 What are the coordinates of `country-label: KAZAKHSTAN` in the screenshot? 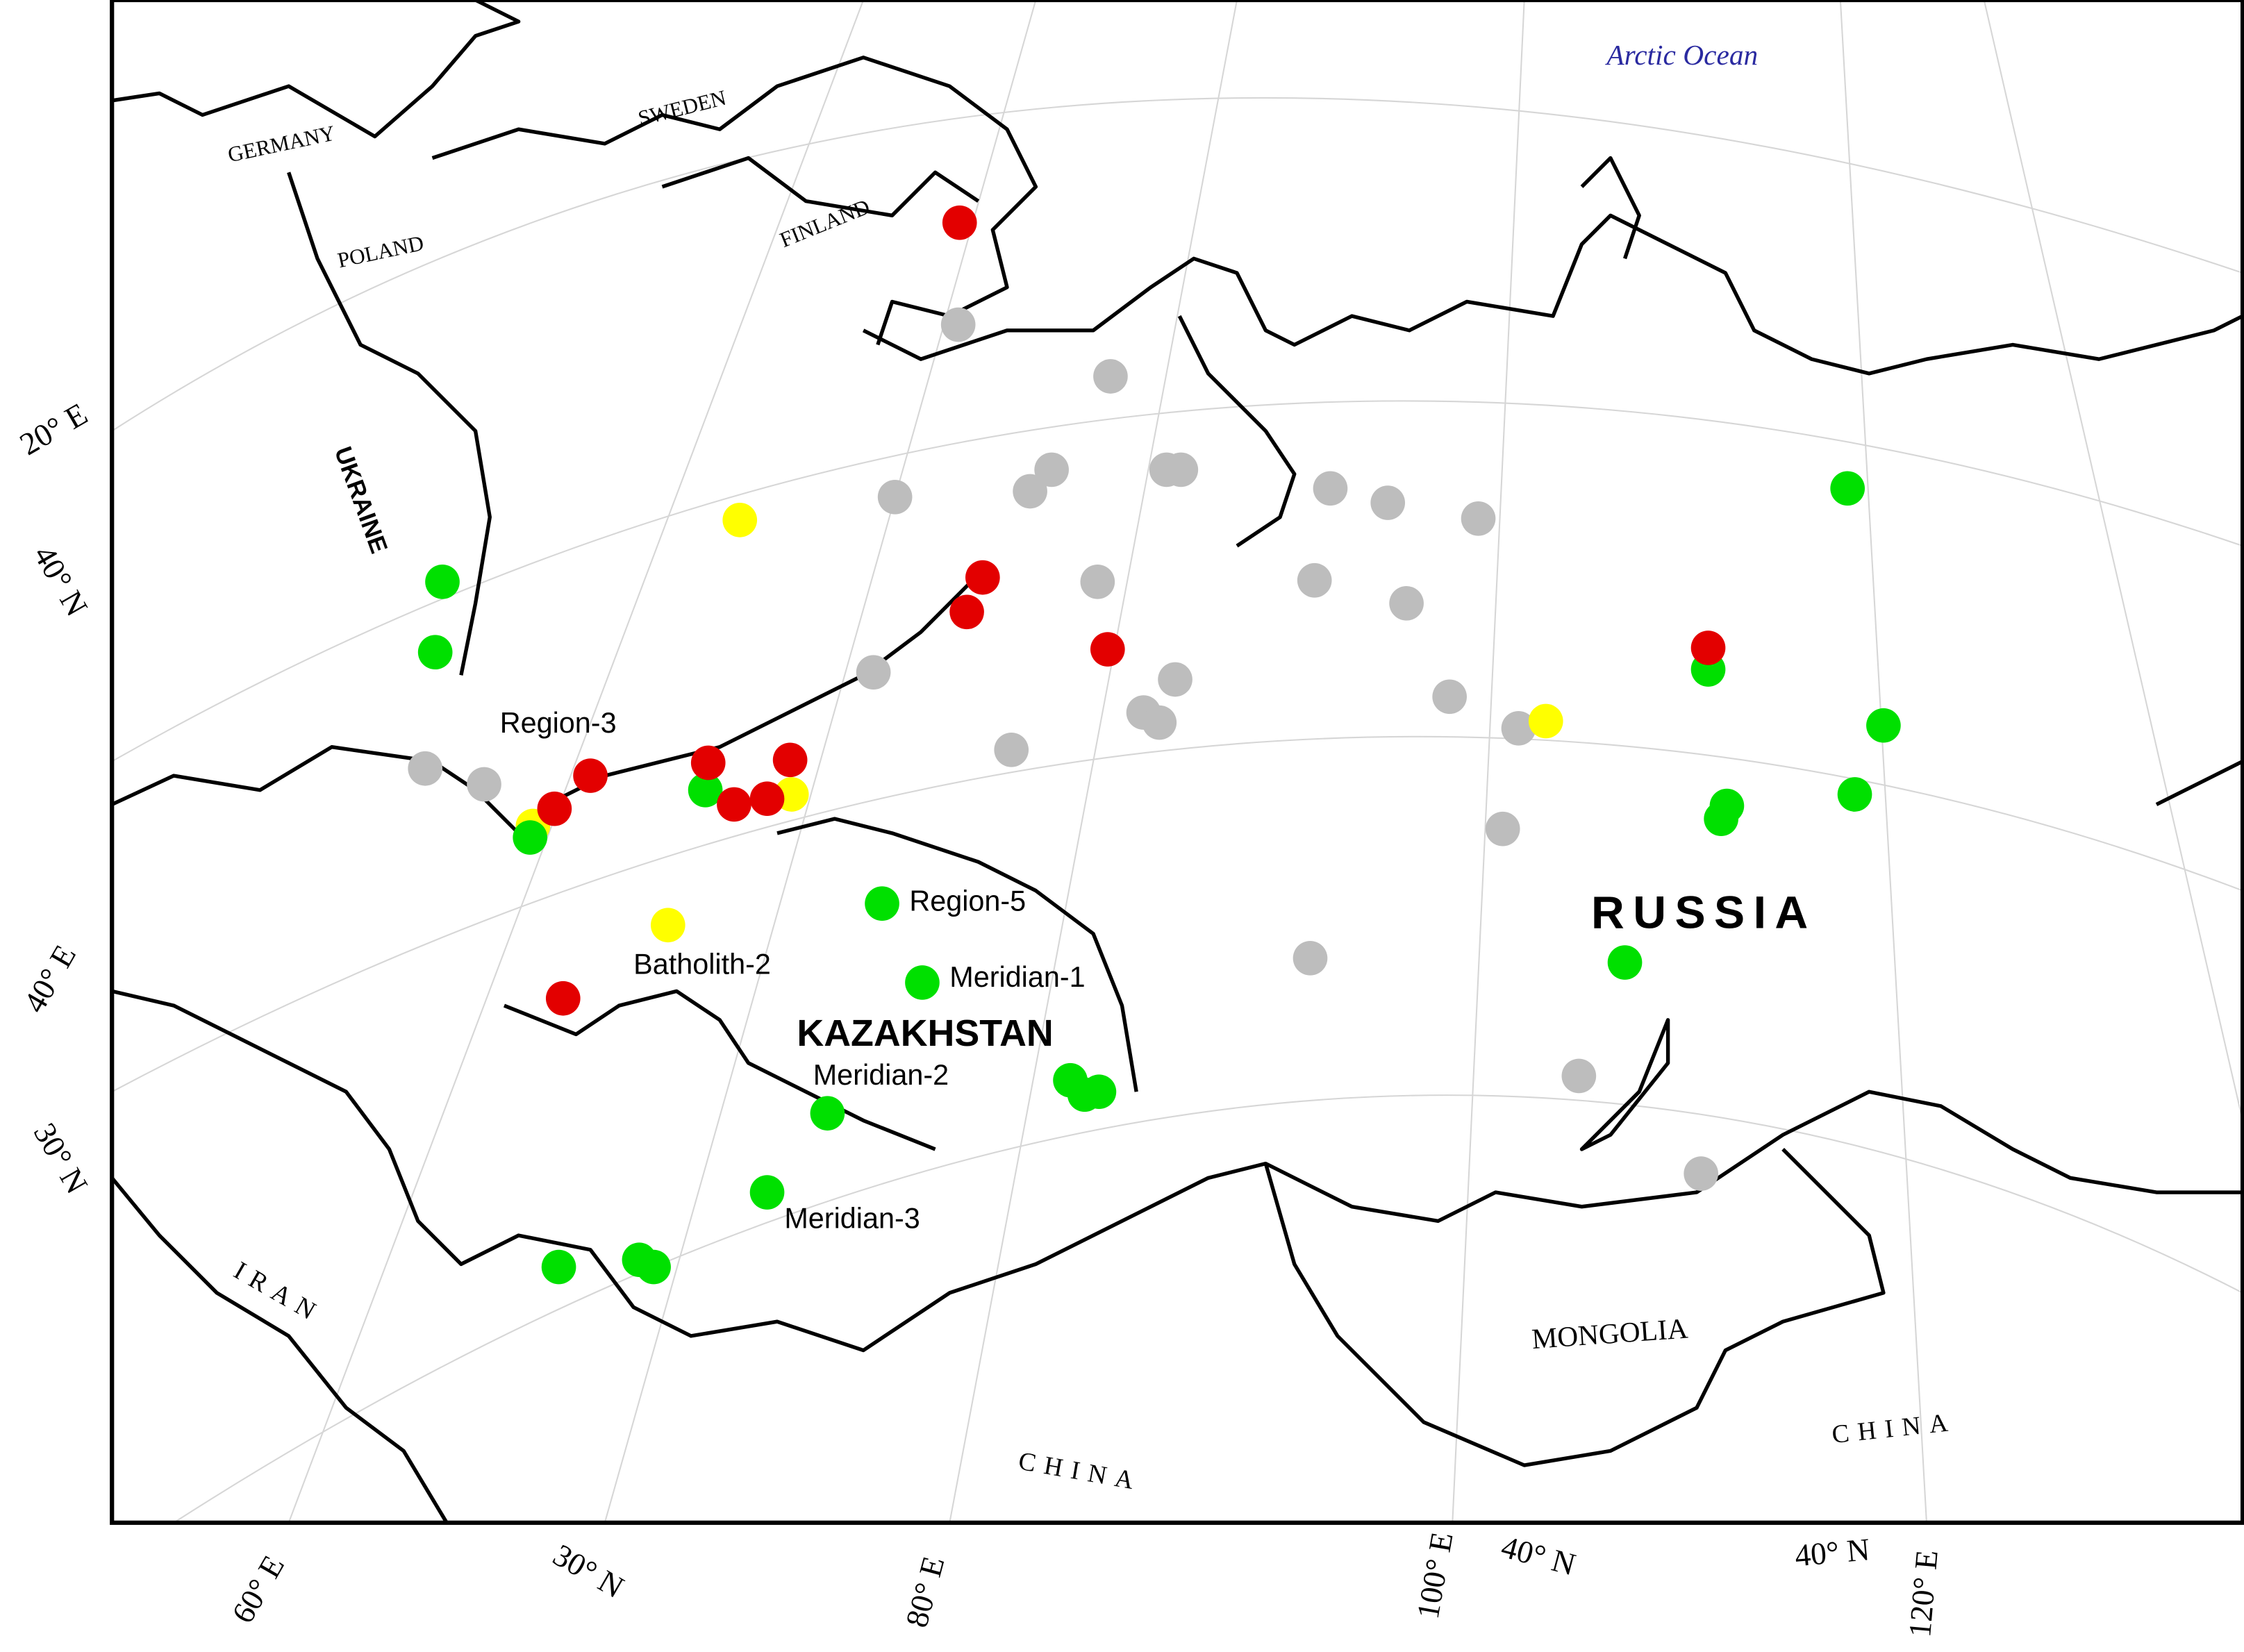 It's located at (925, 1033).